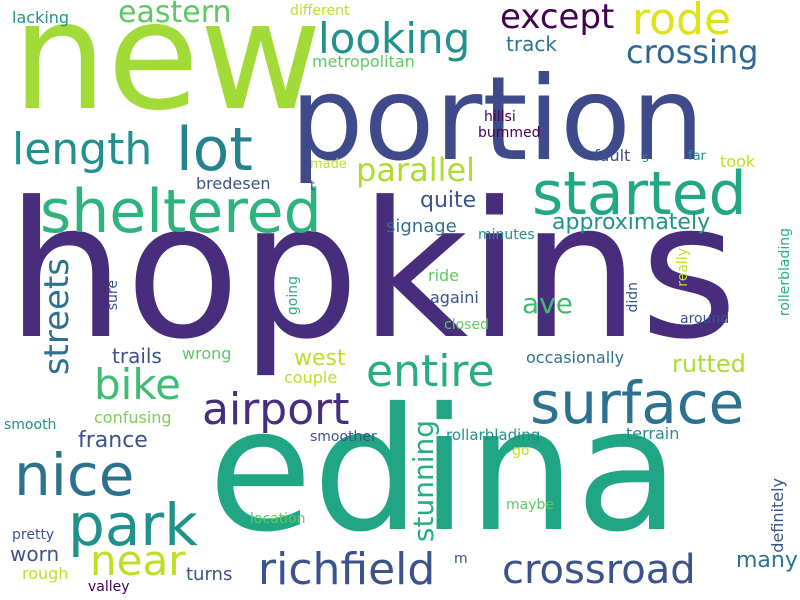 The width and height of the screenshot is (800, 600). I want to click on word-rollarblading: rollarblading, so click(493, 435).